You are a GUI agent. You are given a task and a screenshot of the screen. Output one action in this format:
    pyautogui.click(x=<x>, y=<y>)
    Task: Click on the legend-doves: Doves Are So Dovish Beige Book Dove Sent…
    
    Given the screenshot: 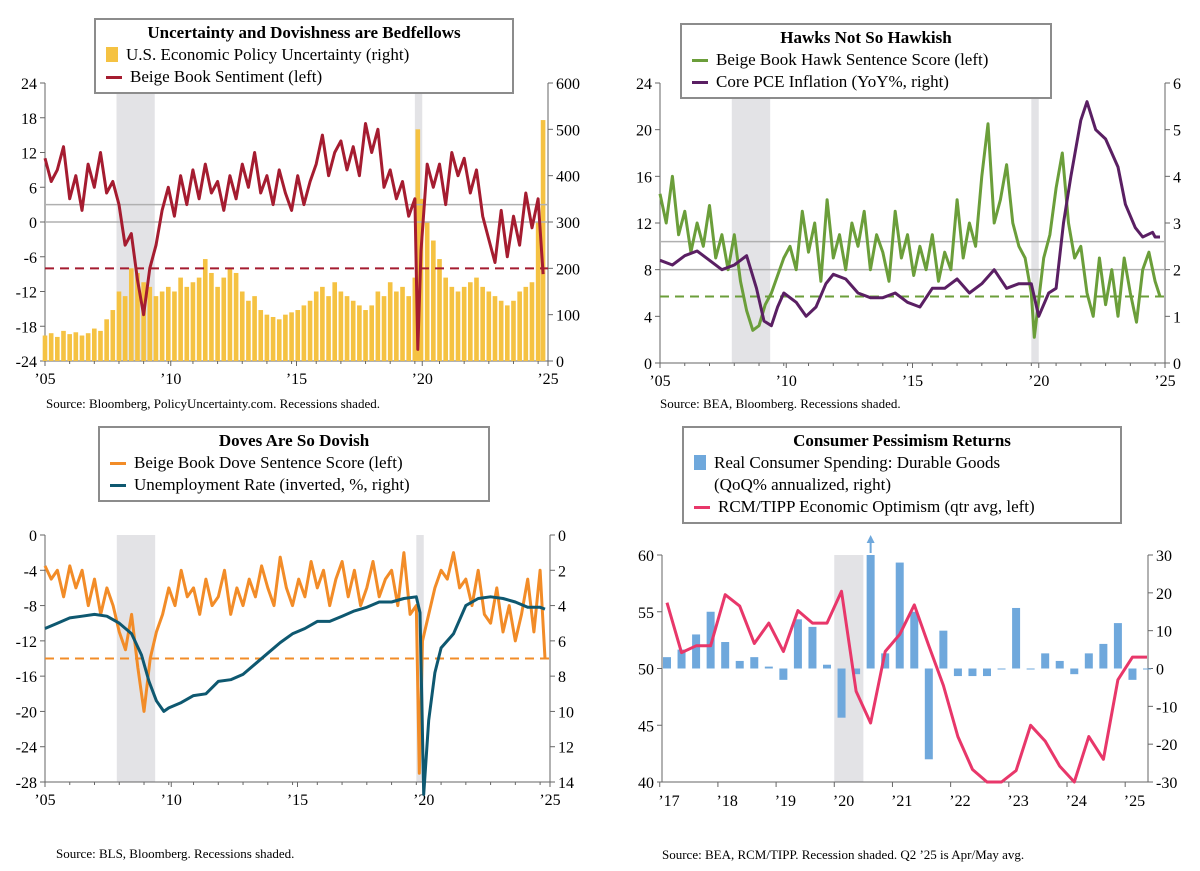 What is the action you would take?
    pyautogui.click(x=294, y=464)
    